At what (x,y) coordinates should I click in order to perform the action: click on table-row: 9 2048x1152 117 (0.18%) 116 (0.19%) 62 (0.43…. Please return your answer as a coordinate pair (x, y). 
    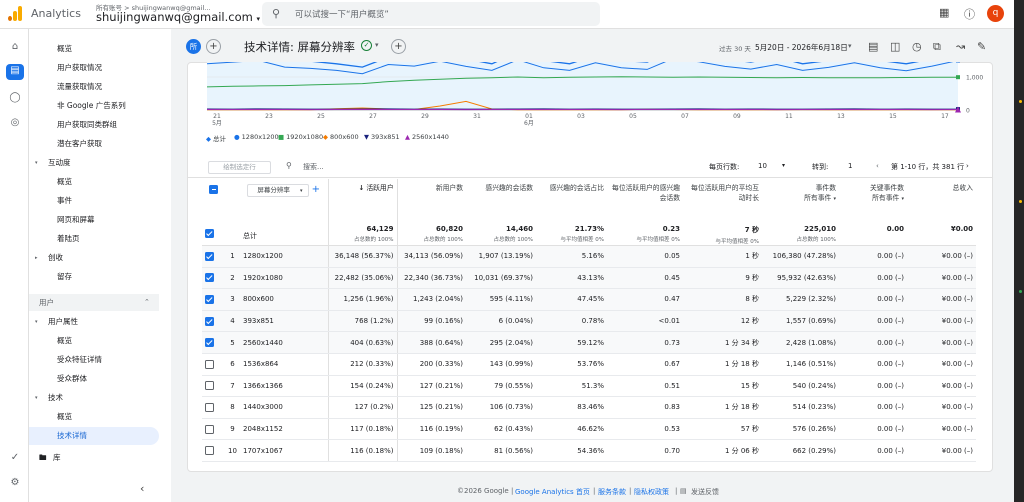
    Looking at the image, I should click on (589, 429).